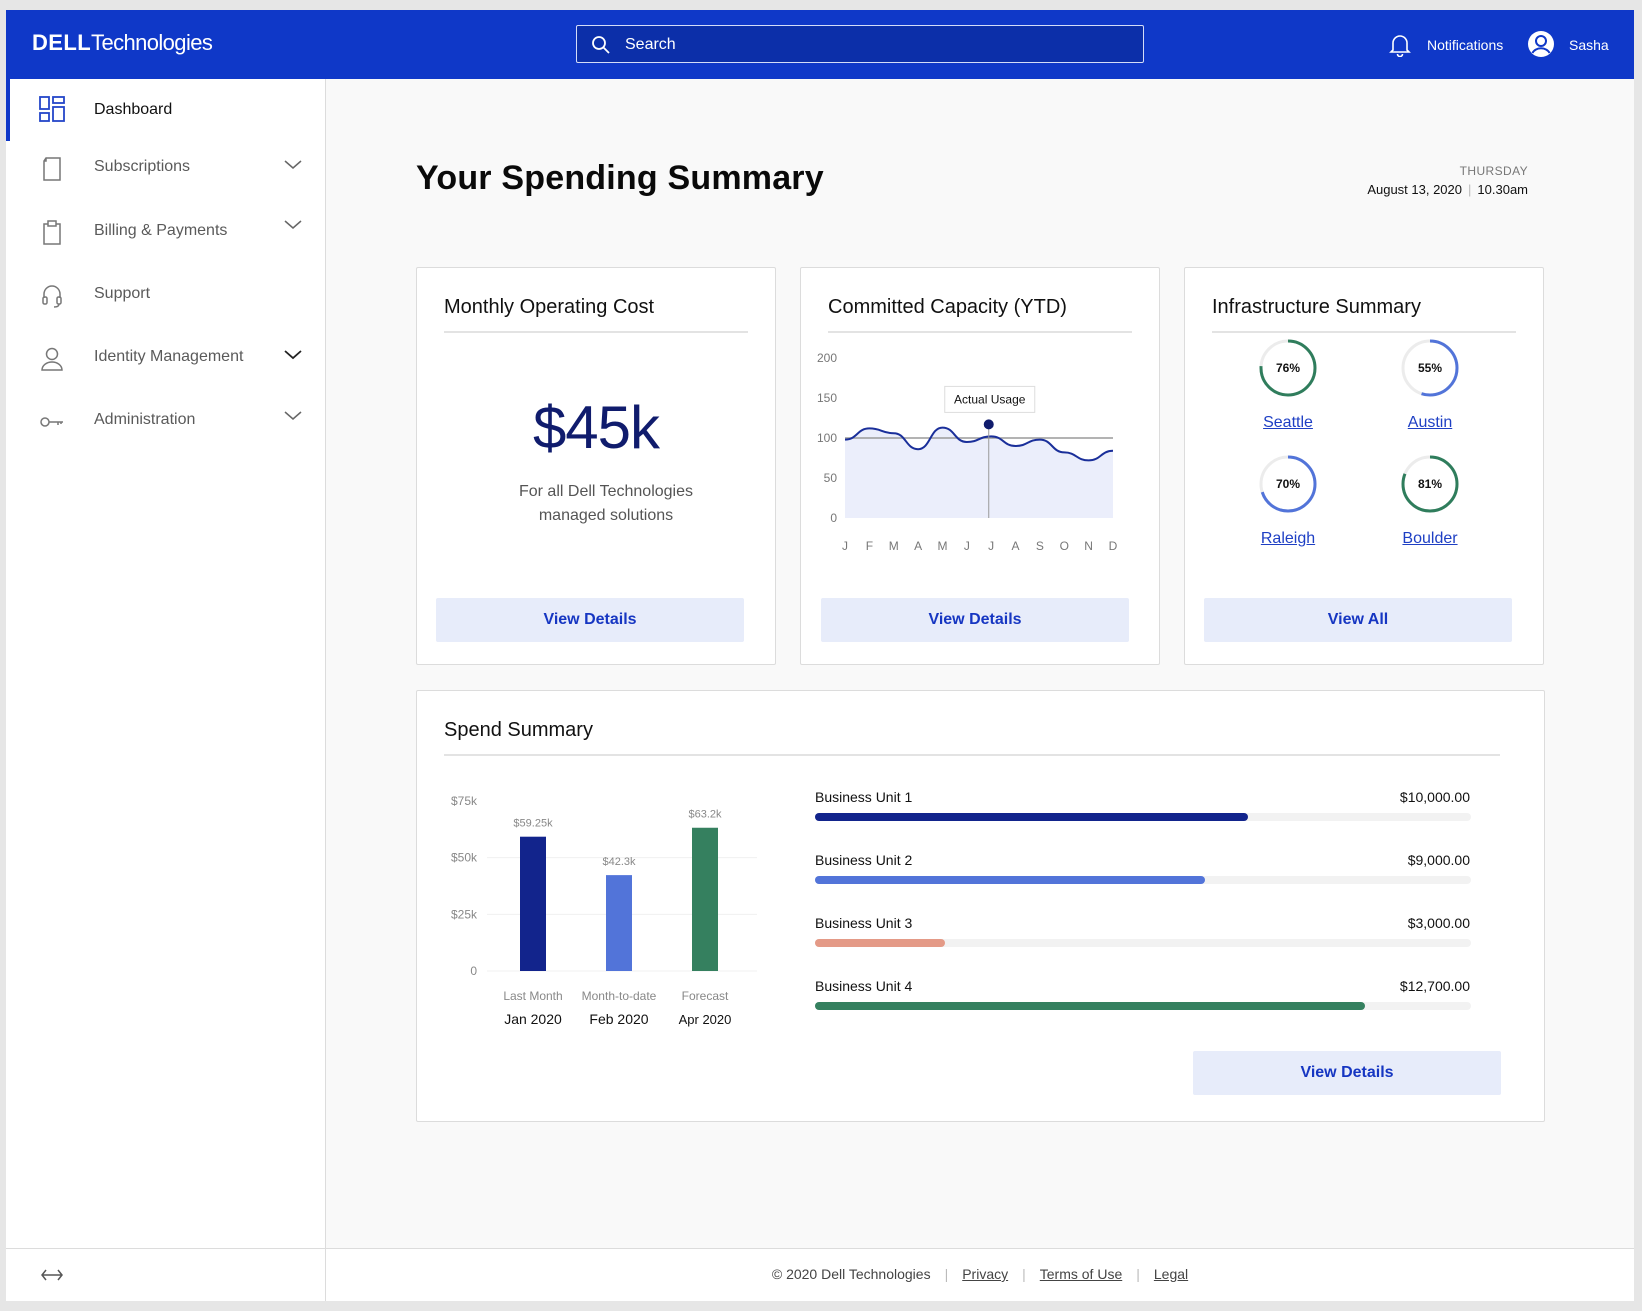  Describe the element at coordinates (52, 296) in the screenshot. I see `headset-icon` at that location.